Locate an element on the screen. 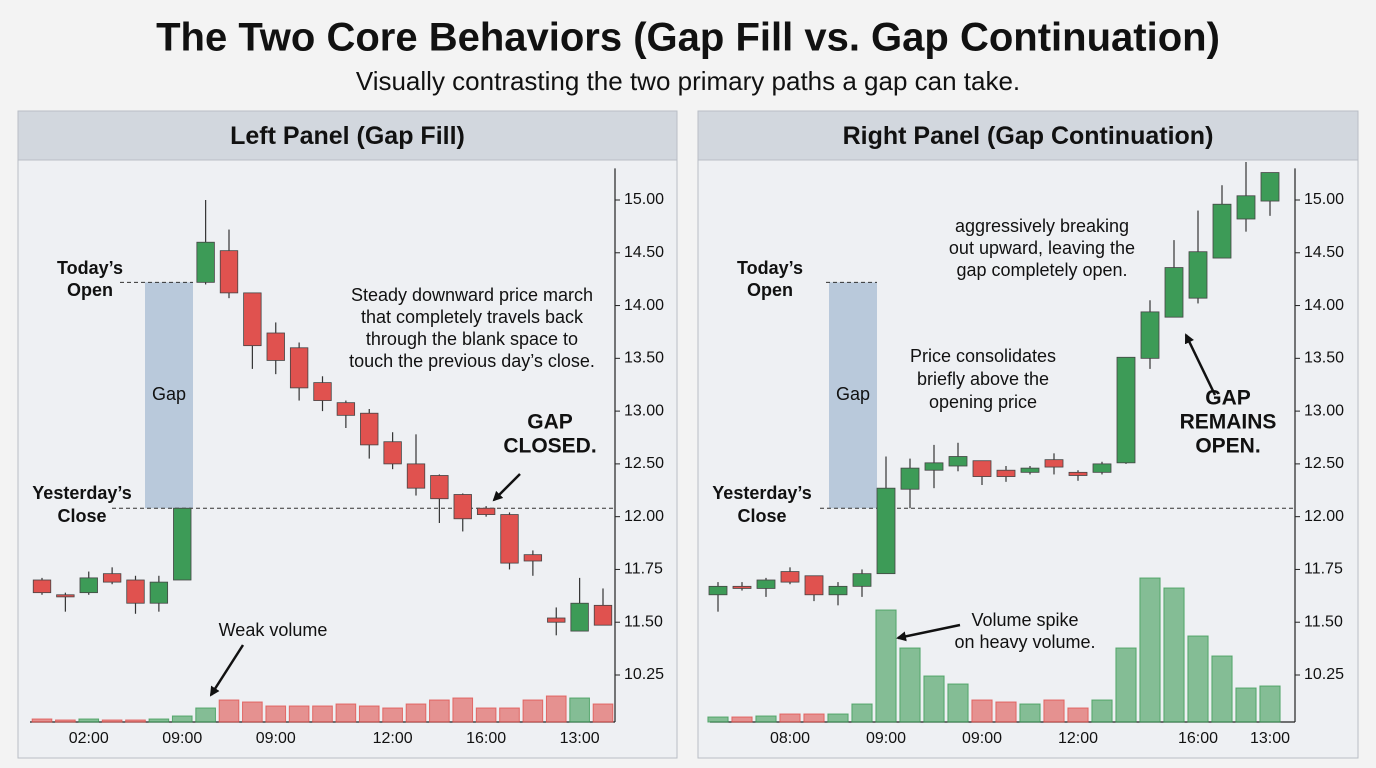 This screenshot has width=1376, height=768. level-label: Close is located at coordinates (81, 516).